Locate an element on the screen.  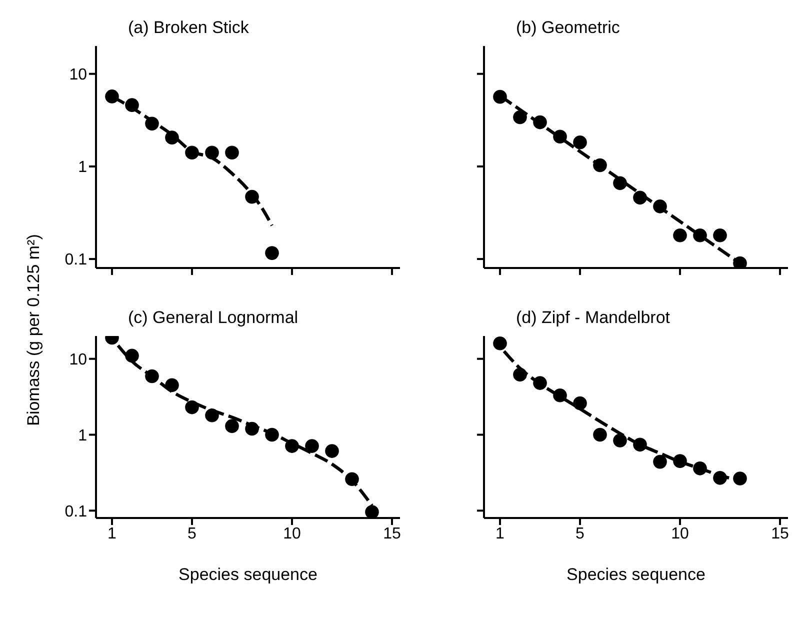
chart-title: (d) Zipf - Mandelbrot is located at coordinates (593, 318).